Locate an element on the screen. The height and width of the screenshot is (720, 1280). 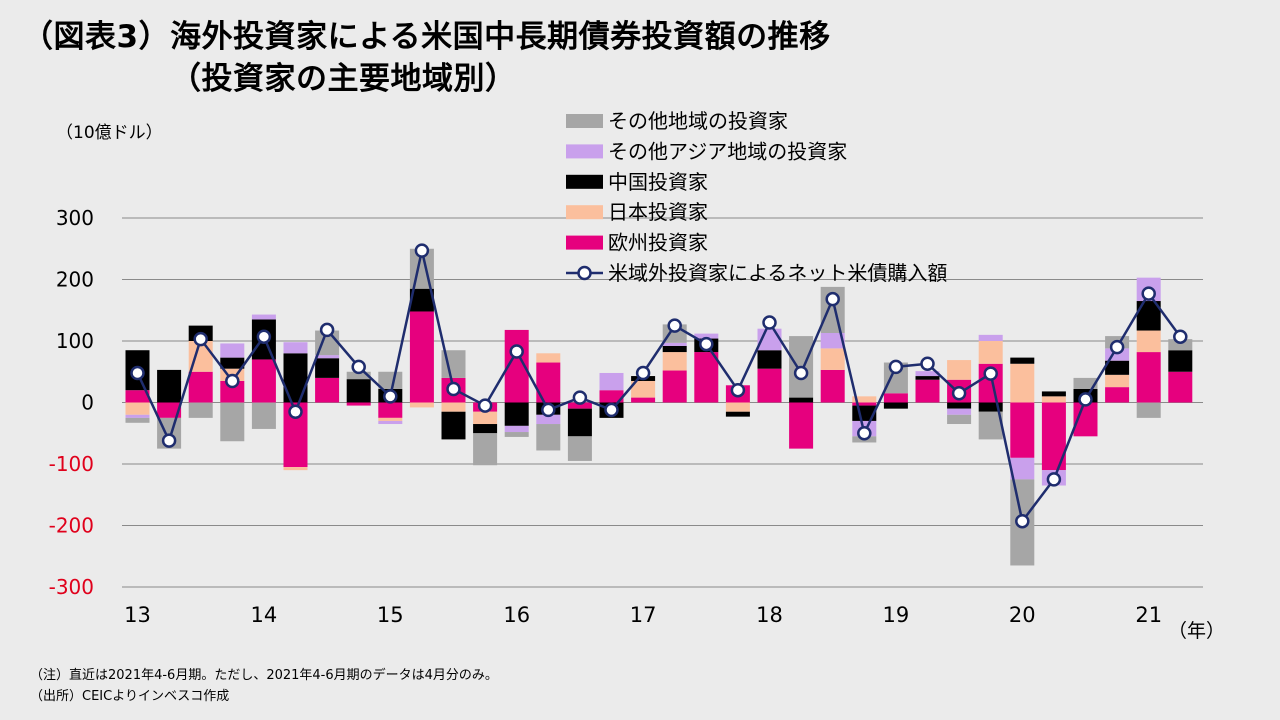
chart-title-line1: （図表3）海外投資家による米国中長期債券投資額の推移 is located at coordinates (426, 37).